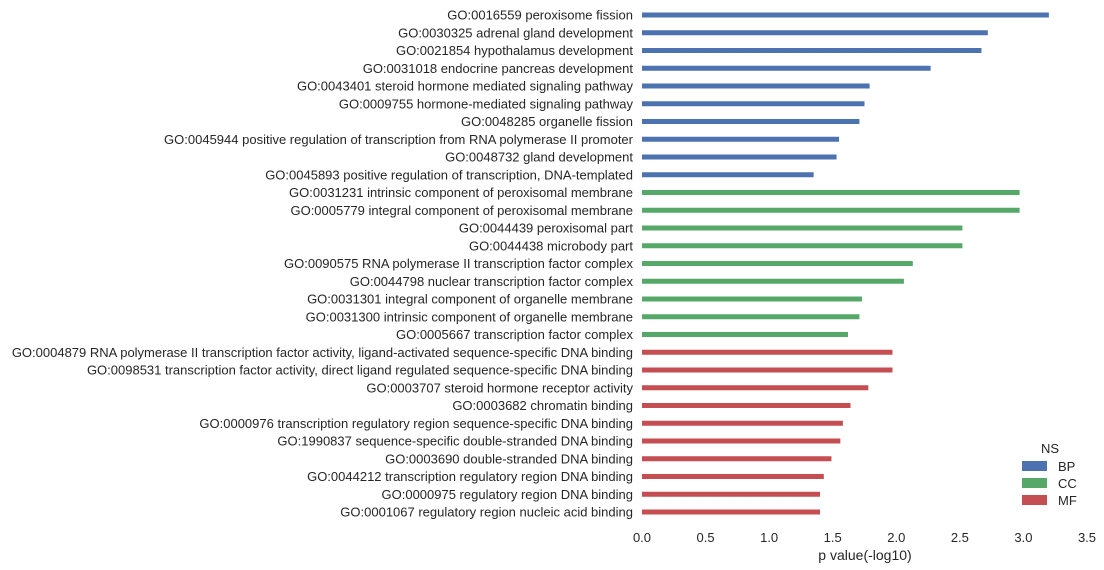 The width and height of the screenshot is (1104, 570). What do you see at coordinates (1066, 466) in the screenshot?
I see `legend-label-bp: BP` at bounding box center [1066, 466].